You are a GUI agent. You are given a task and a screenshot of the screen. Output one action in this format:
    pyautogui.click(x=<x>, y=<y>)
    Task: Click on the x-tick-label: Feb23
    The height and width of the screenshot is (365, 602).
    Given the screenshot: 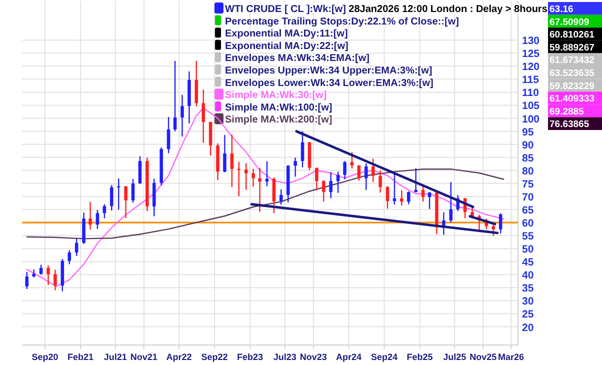 What is the action you would take?
    pyautogui.click(x=250, y=357)
    